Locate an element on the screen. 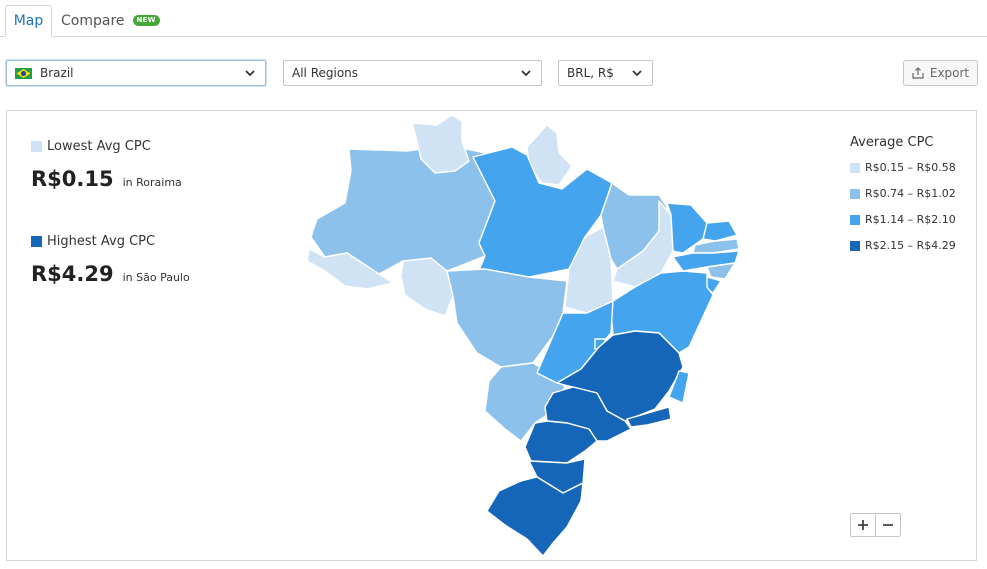 The image size is (987, 569). legend-item: R$2.15 – R$4.29 is located at coordinates (903, 245).